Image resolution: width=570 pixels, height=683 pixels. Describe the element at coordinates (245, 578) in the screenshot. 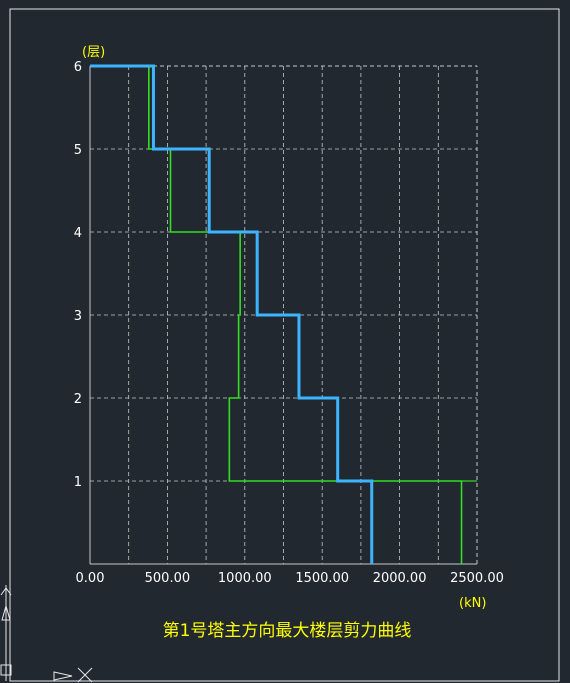

I see `x-tick-label: 1000.00` at that location.